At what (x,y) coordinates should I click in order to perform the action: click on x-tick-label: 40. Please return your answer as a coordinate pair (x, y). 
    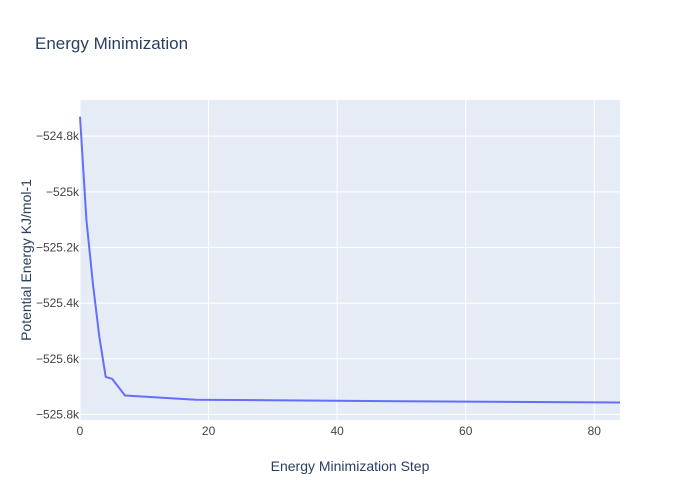
    Looking at the image, I should click on (337, 431).